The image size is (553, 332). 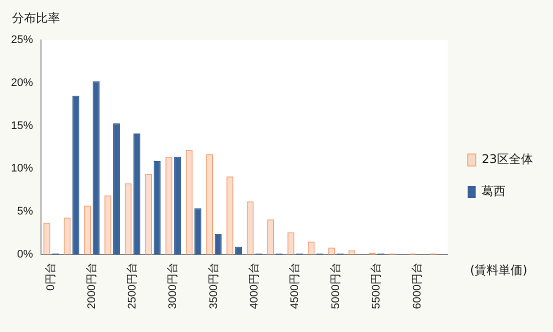 What do you see at coordinates (91, 286) in the screenshot?
I see `x-tick-label: 2000円台` at bounding box center [91, 286].